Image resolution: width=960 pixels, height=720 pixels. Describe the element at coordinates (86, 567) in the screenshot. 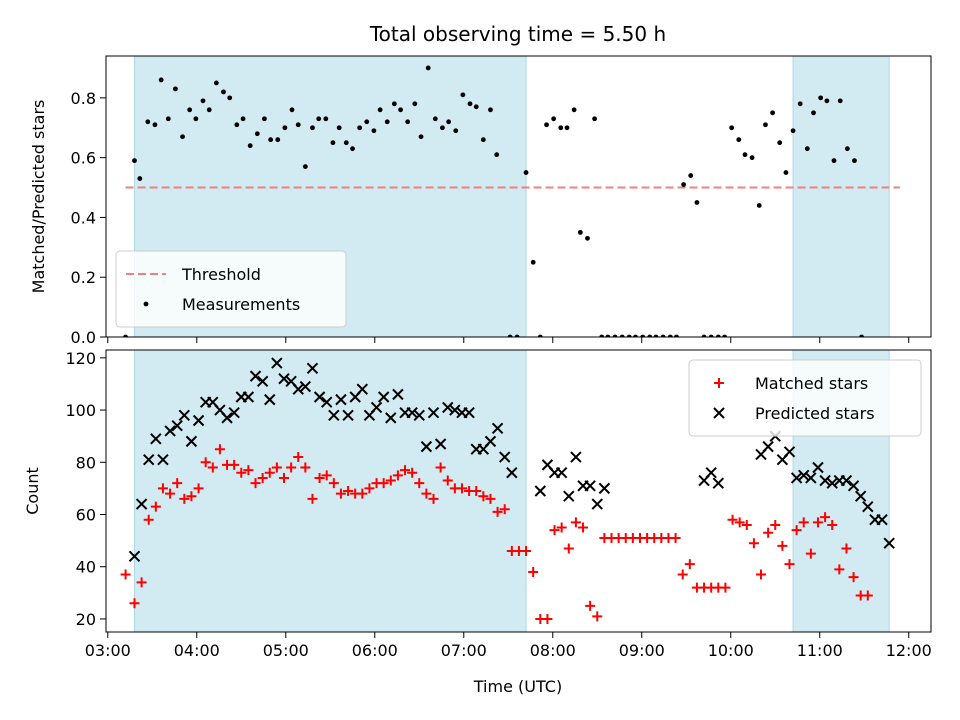

I see `y-tick-label: 40` at that location.